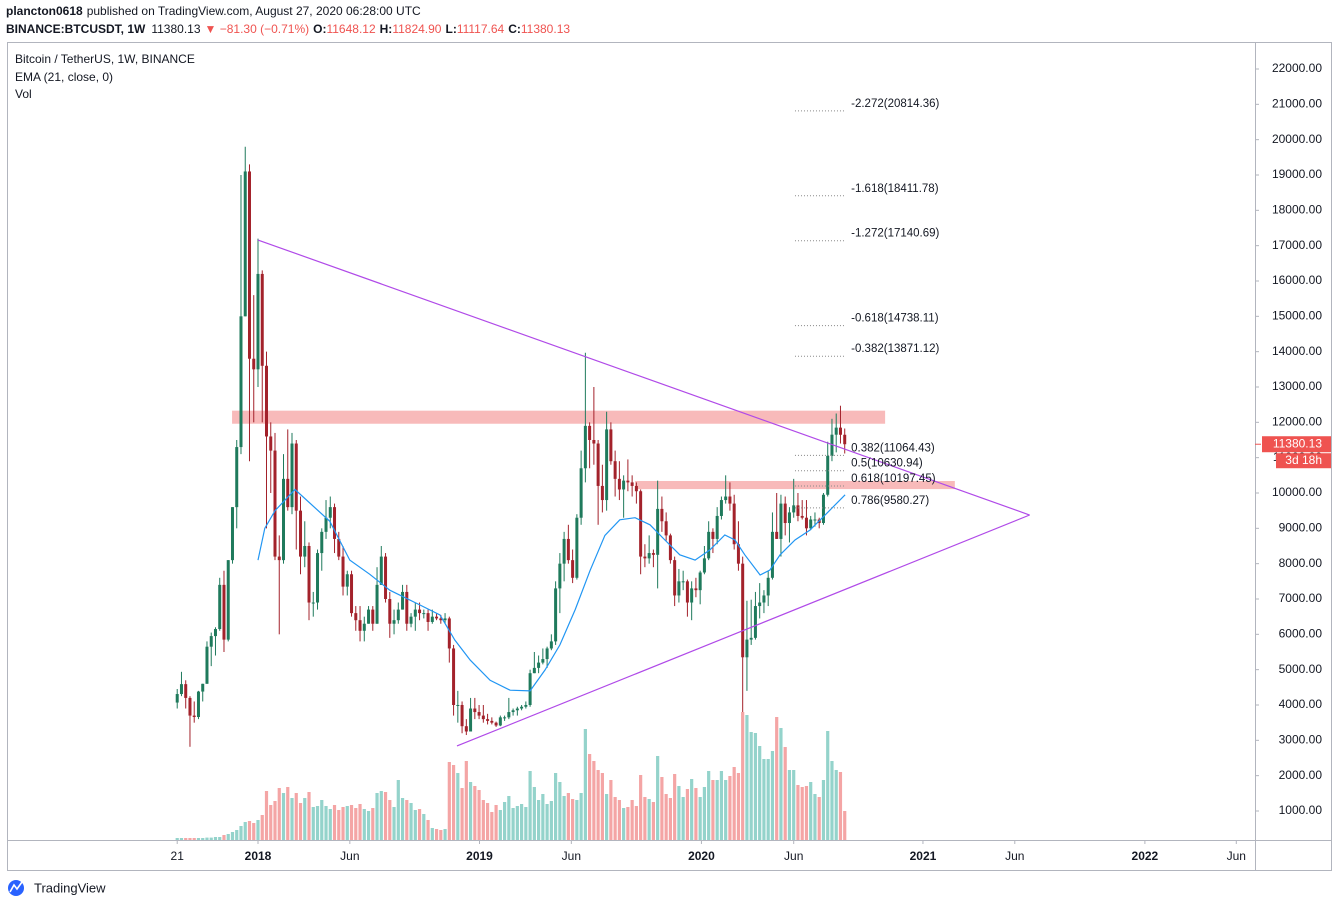  I want to click on brand-name: TradingView, so click(70, 887).